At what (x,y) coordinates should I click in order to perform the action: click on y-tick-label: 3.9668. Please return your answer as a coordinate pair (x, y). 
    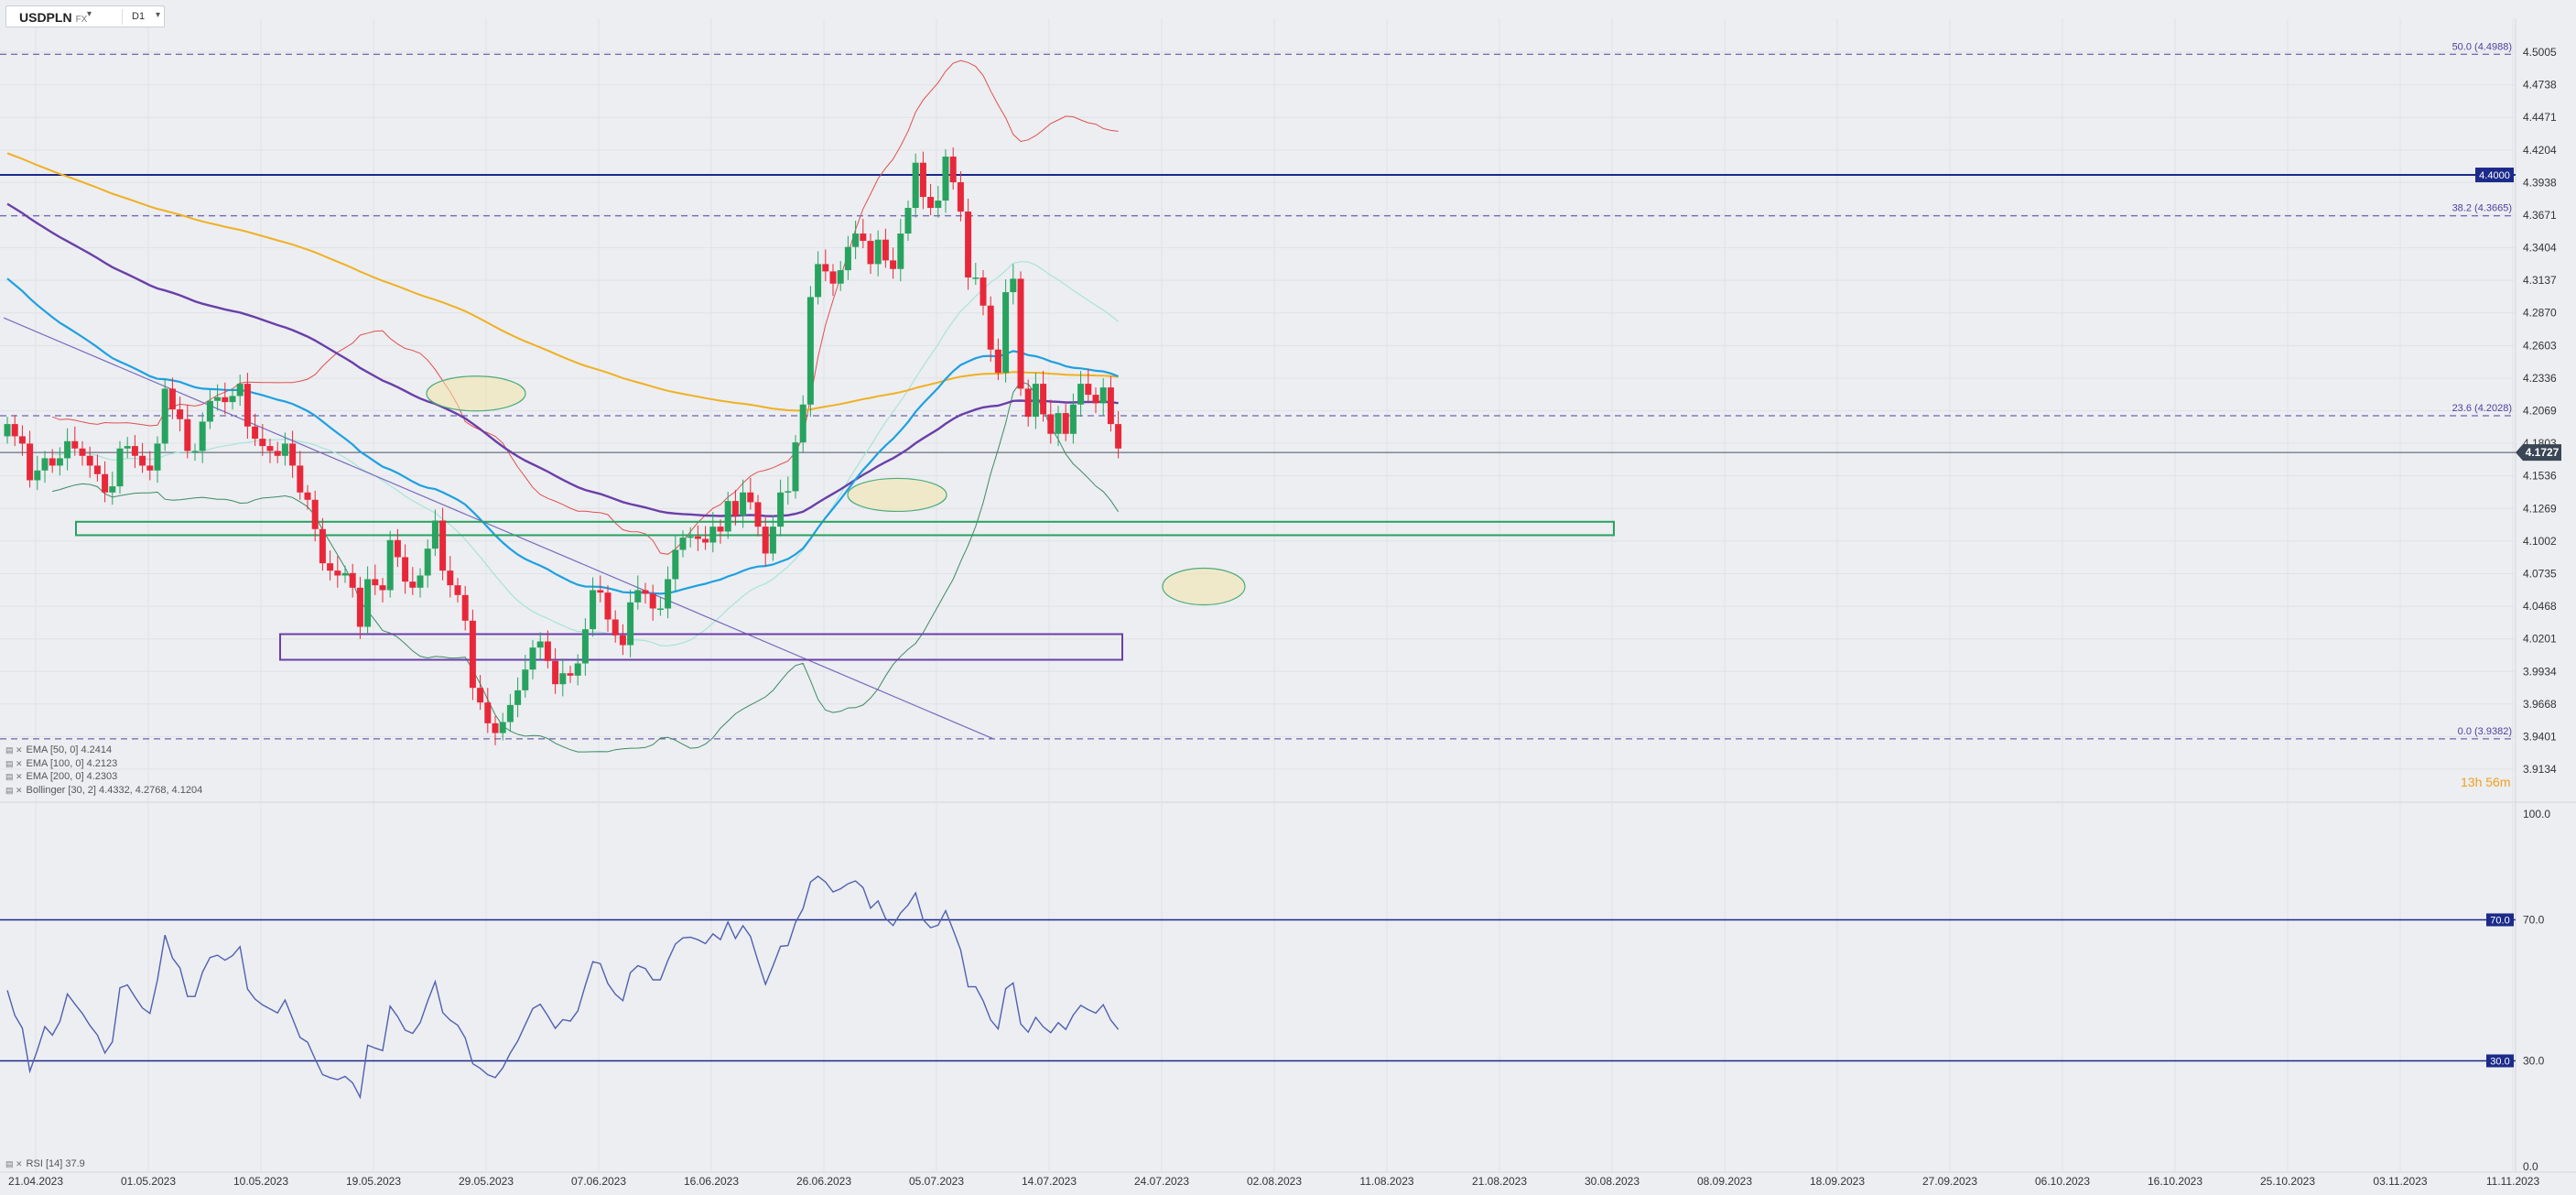
    Looking at the image, I should click on (2540, 704).